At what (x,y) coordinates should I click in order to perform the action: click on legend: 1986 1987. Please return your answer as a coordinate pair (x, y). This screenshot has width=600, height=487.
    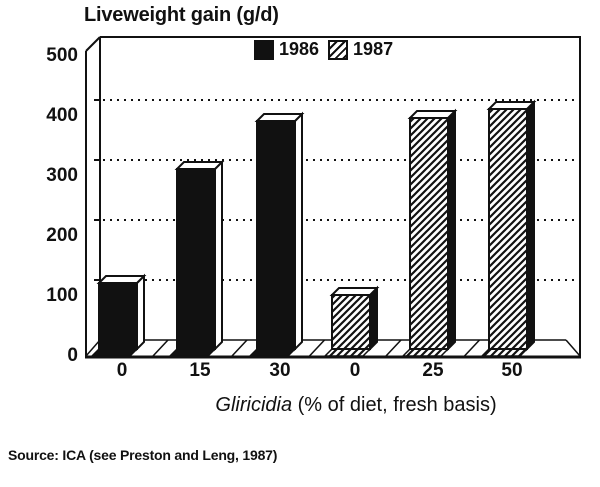
    Looking at the image, I should click on (323, 49).